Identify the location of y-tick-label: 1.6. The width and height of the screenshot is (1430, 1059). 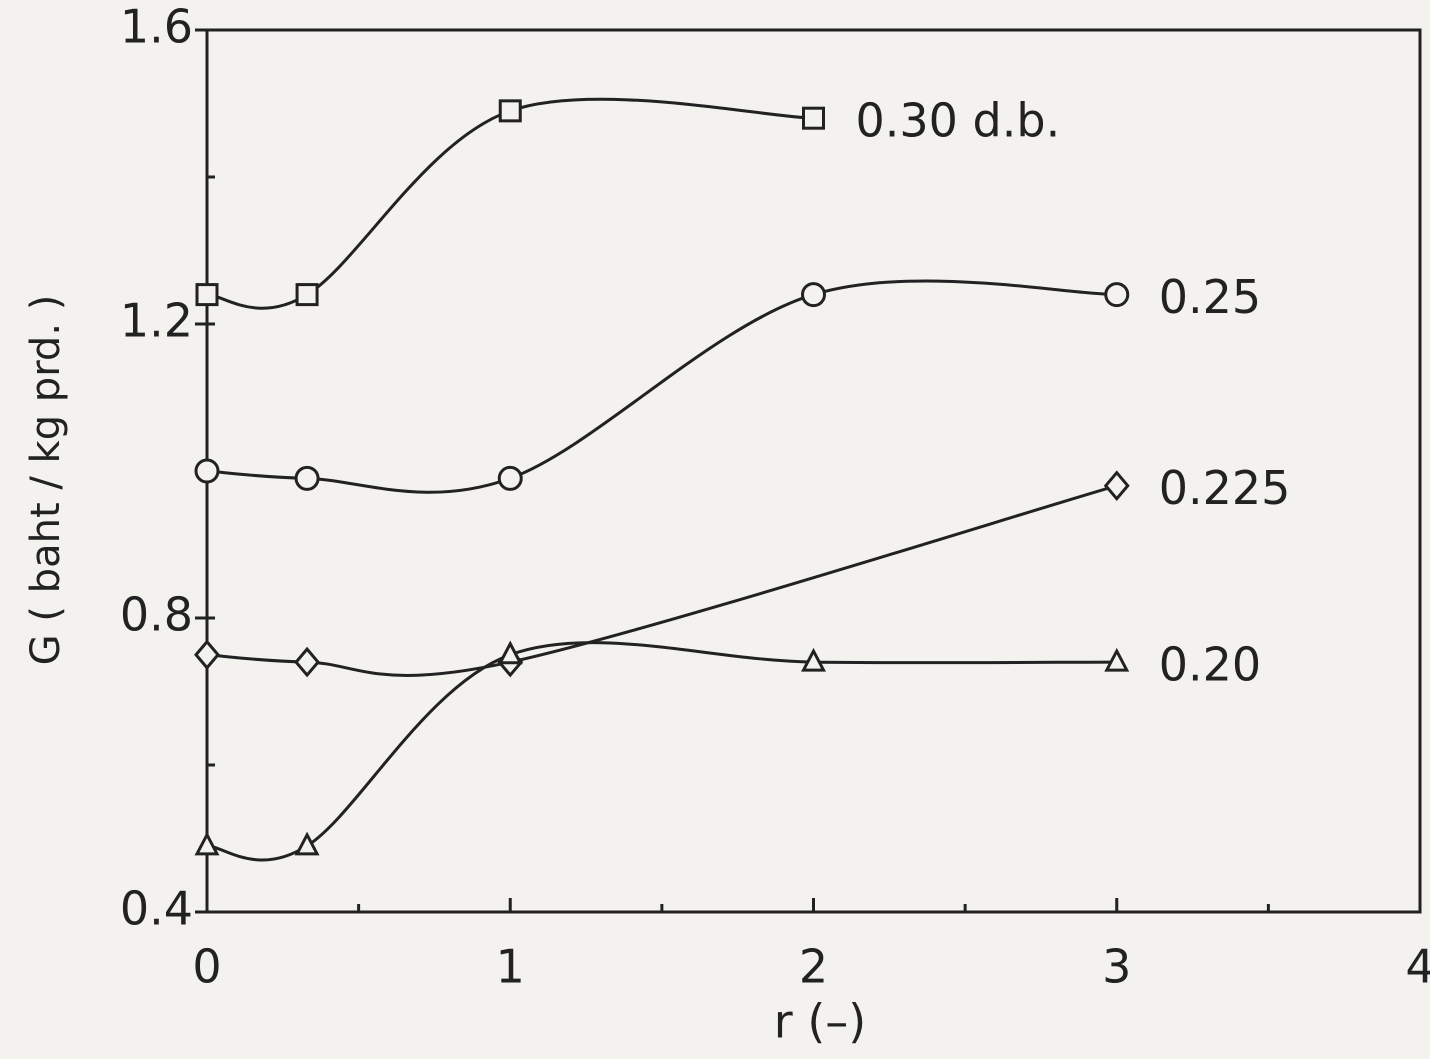
(156, 27).